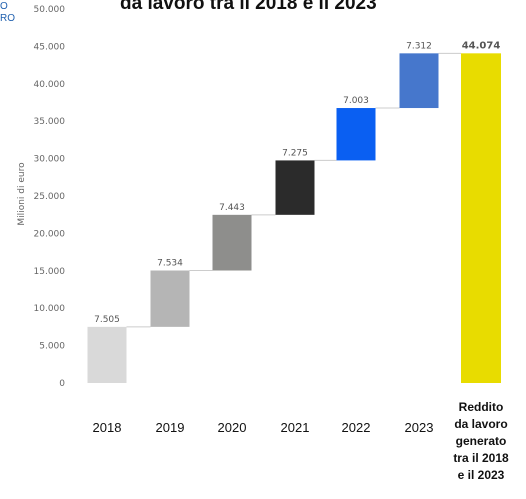  Describe the element at coordinates (356, 101) in the screenshot. I see `data-label: 7.003` at that location.